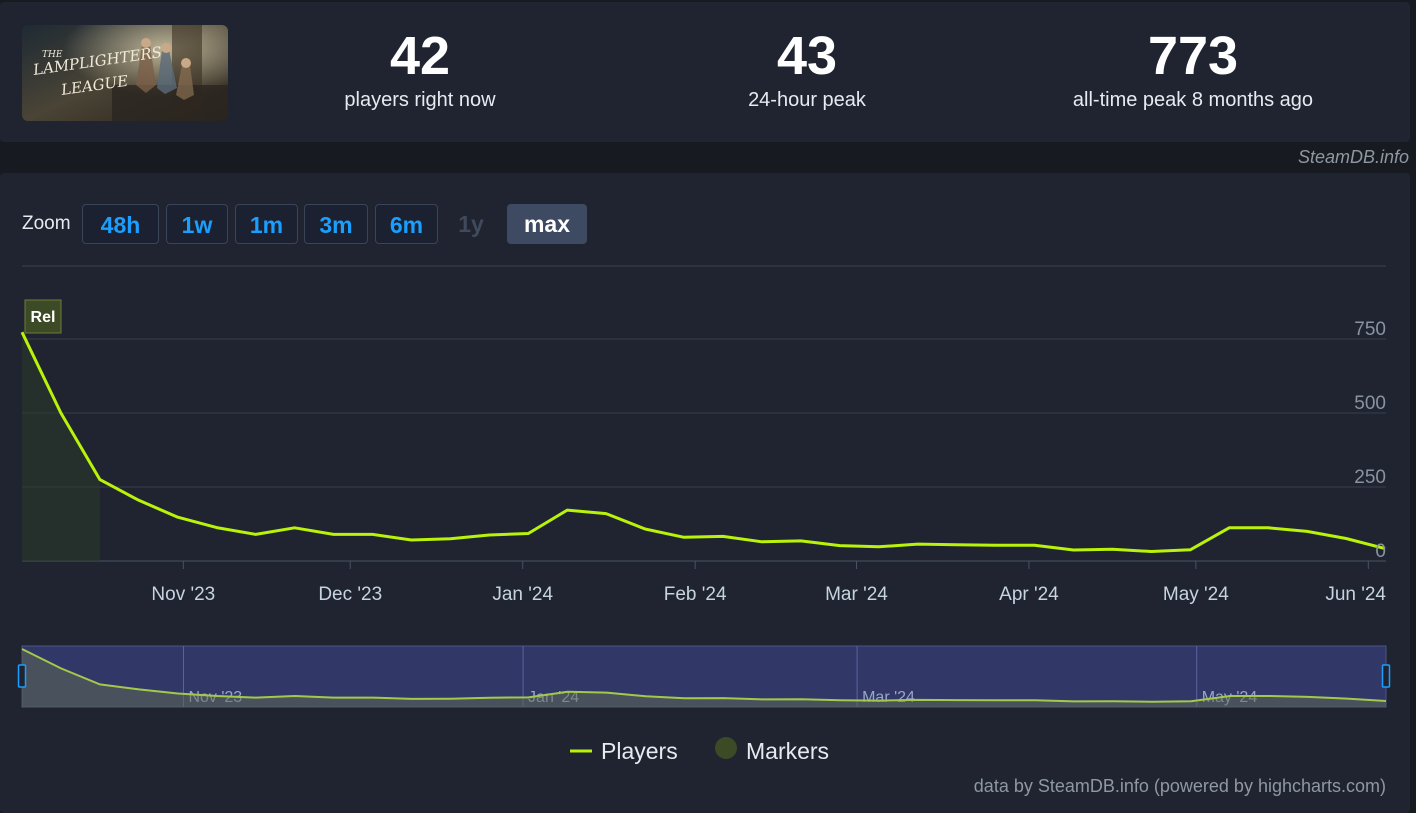 This screenshot has width=1416, height=813. What do you see at coordinates (1193, 56) in the screenshot?
I see `all-time-peak-value: 773` at bounding box center [1193, 56].